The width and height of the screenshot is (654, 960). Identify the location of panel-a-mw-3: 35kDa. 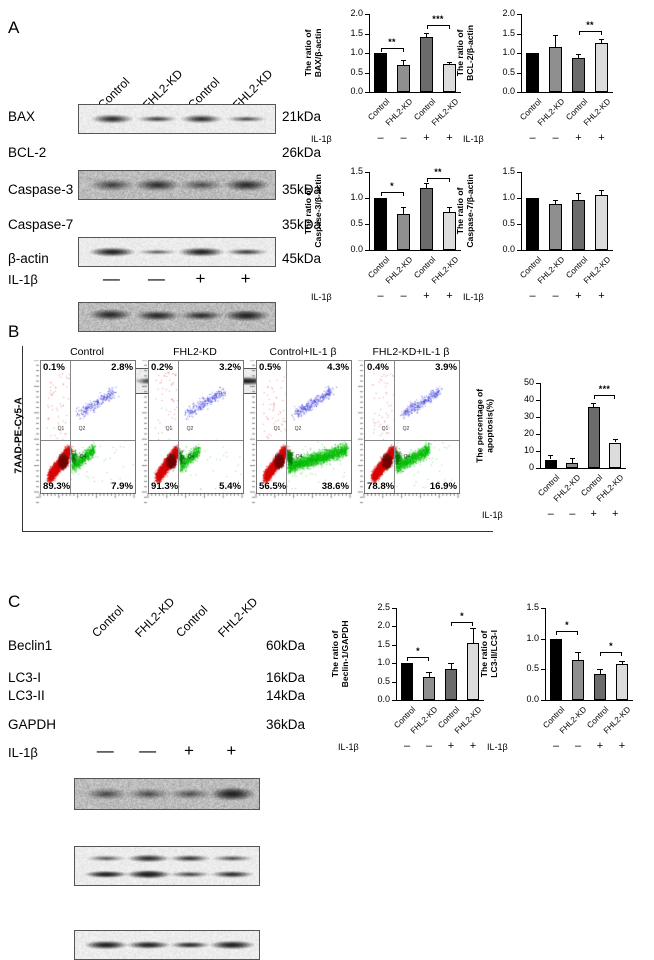
(302, 224).